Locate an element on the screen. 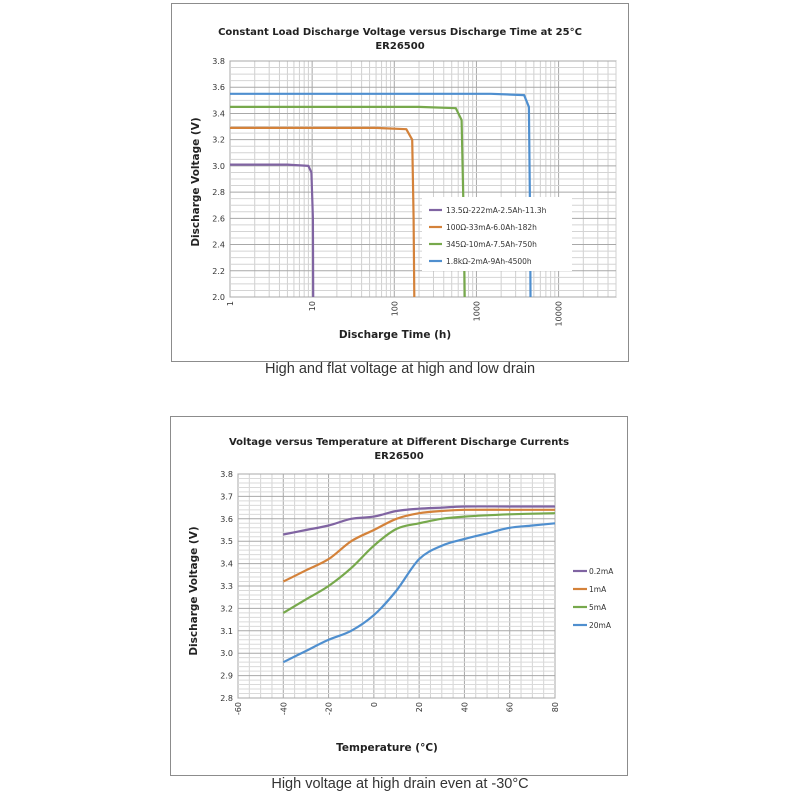 Image resolution: width=800 pixels, height=800 pixels. x-tick-label: 100 is located at coordinates (394, 308).